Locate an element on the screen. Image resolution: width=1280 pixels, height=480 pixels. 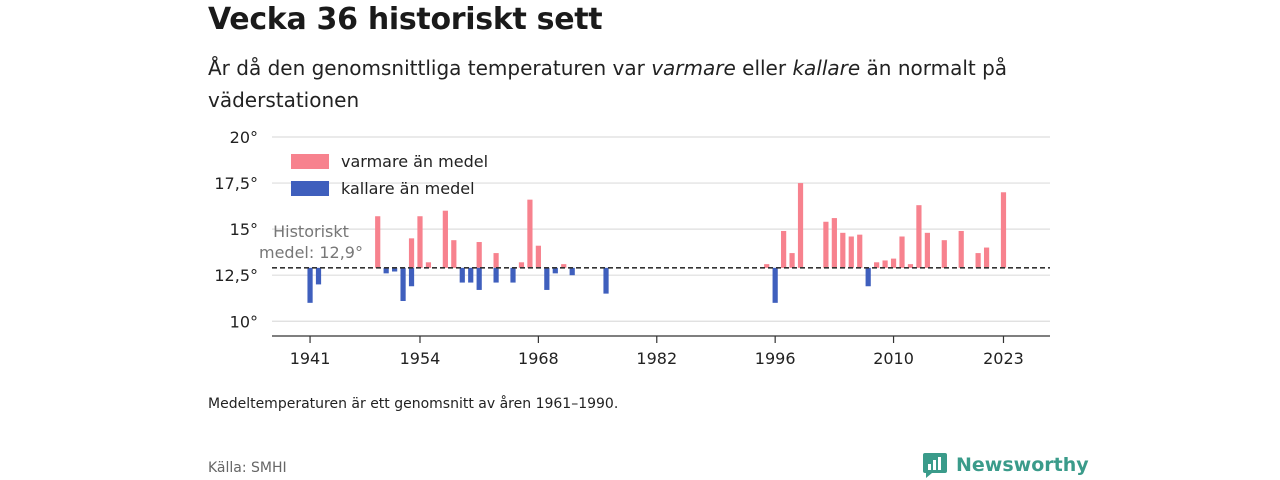
y-tick-label: 15° is located at coordinates (244, 229).